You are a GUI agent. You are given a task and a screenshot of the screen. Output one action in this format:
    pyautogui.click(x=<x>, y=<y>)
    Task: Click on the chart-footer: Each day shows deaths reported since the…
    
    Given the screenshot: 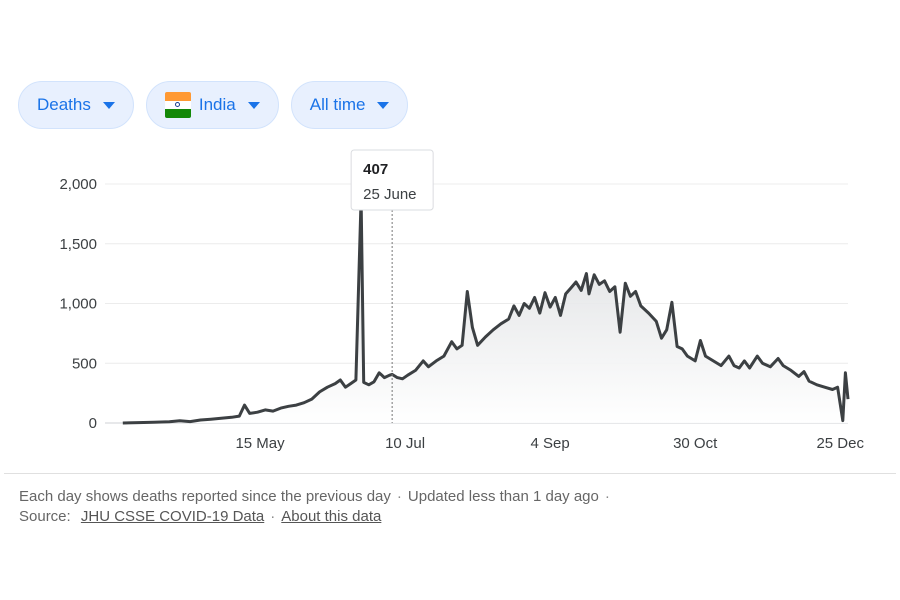 What is the action you would take?
    pyautogui.click(x=314, y=506)
    